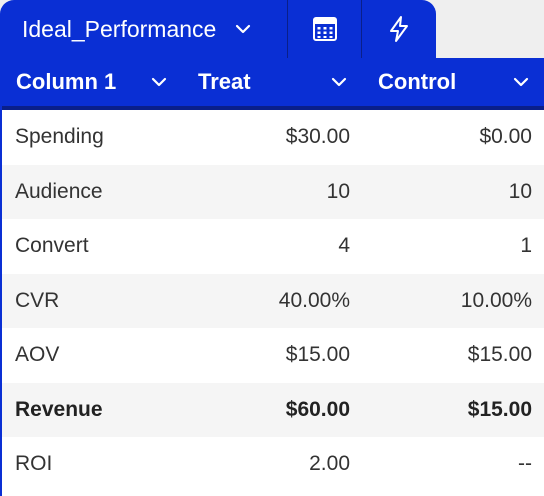 The height and width of the screenshot is (496, 544). I want to click on control-value-cell: 10.00%, so click(496, 300).